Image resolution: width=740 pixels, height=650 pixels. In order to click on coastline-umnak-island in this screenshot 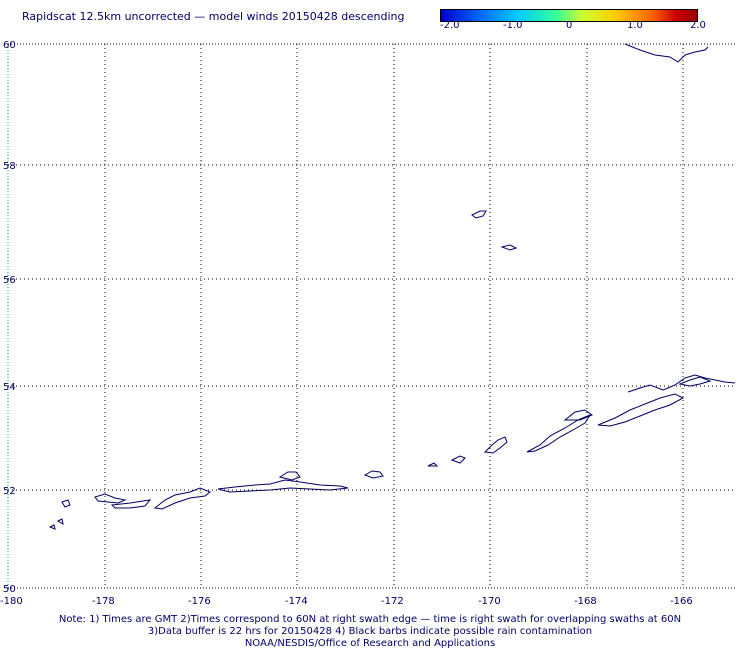, I will do `click(495, 445)`.